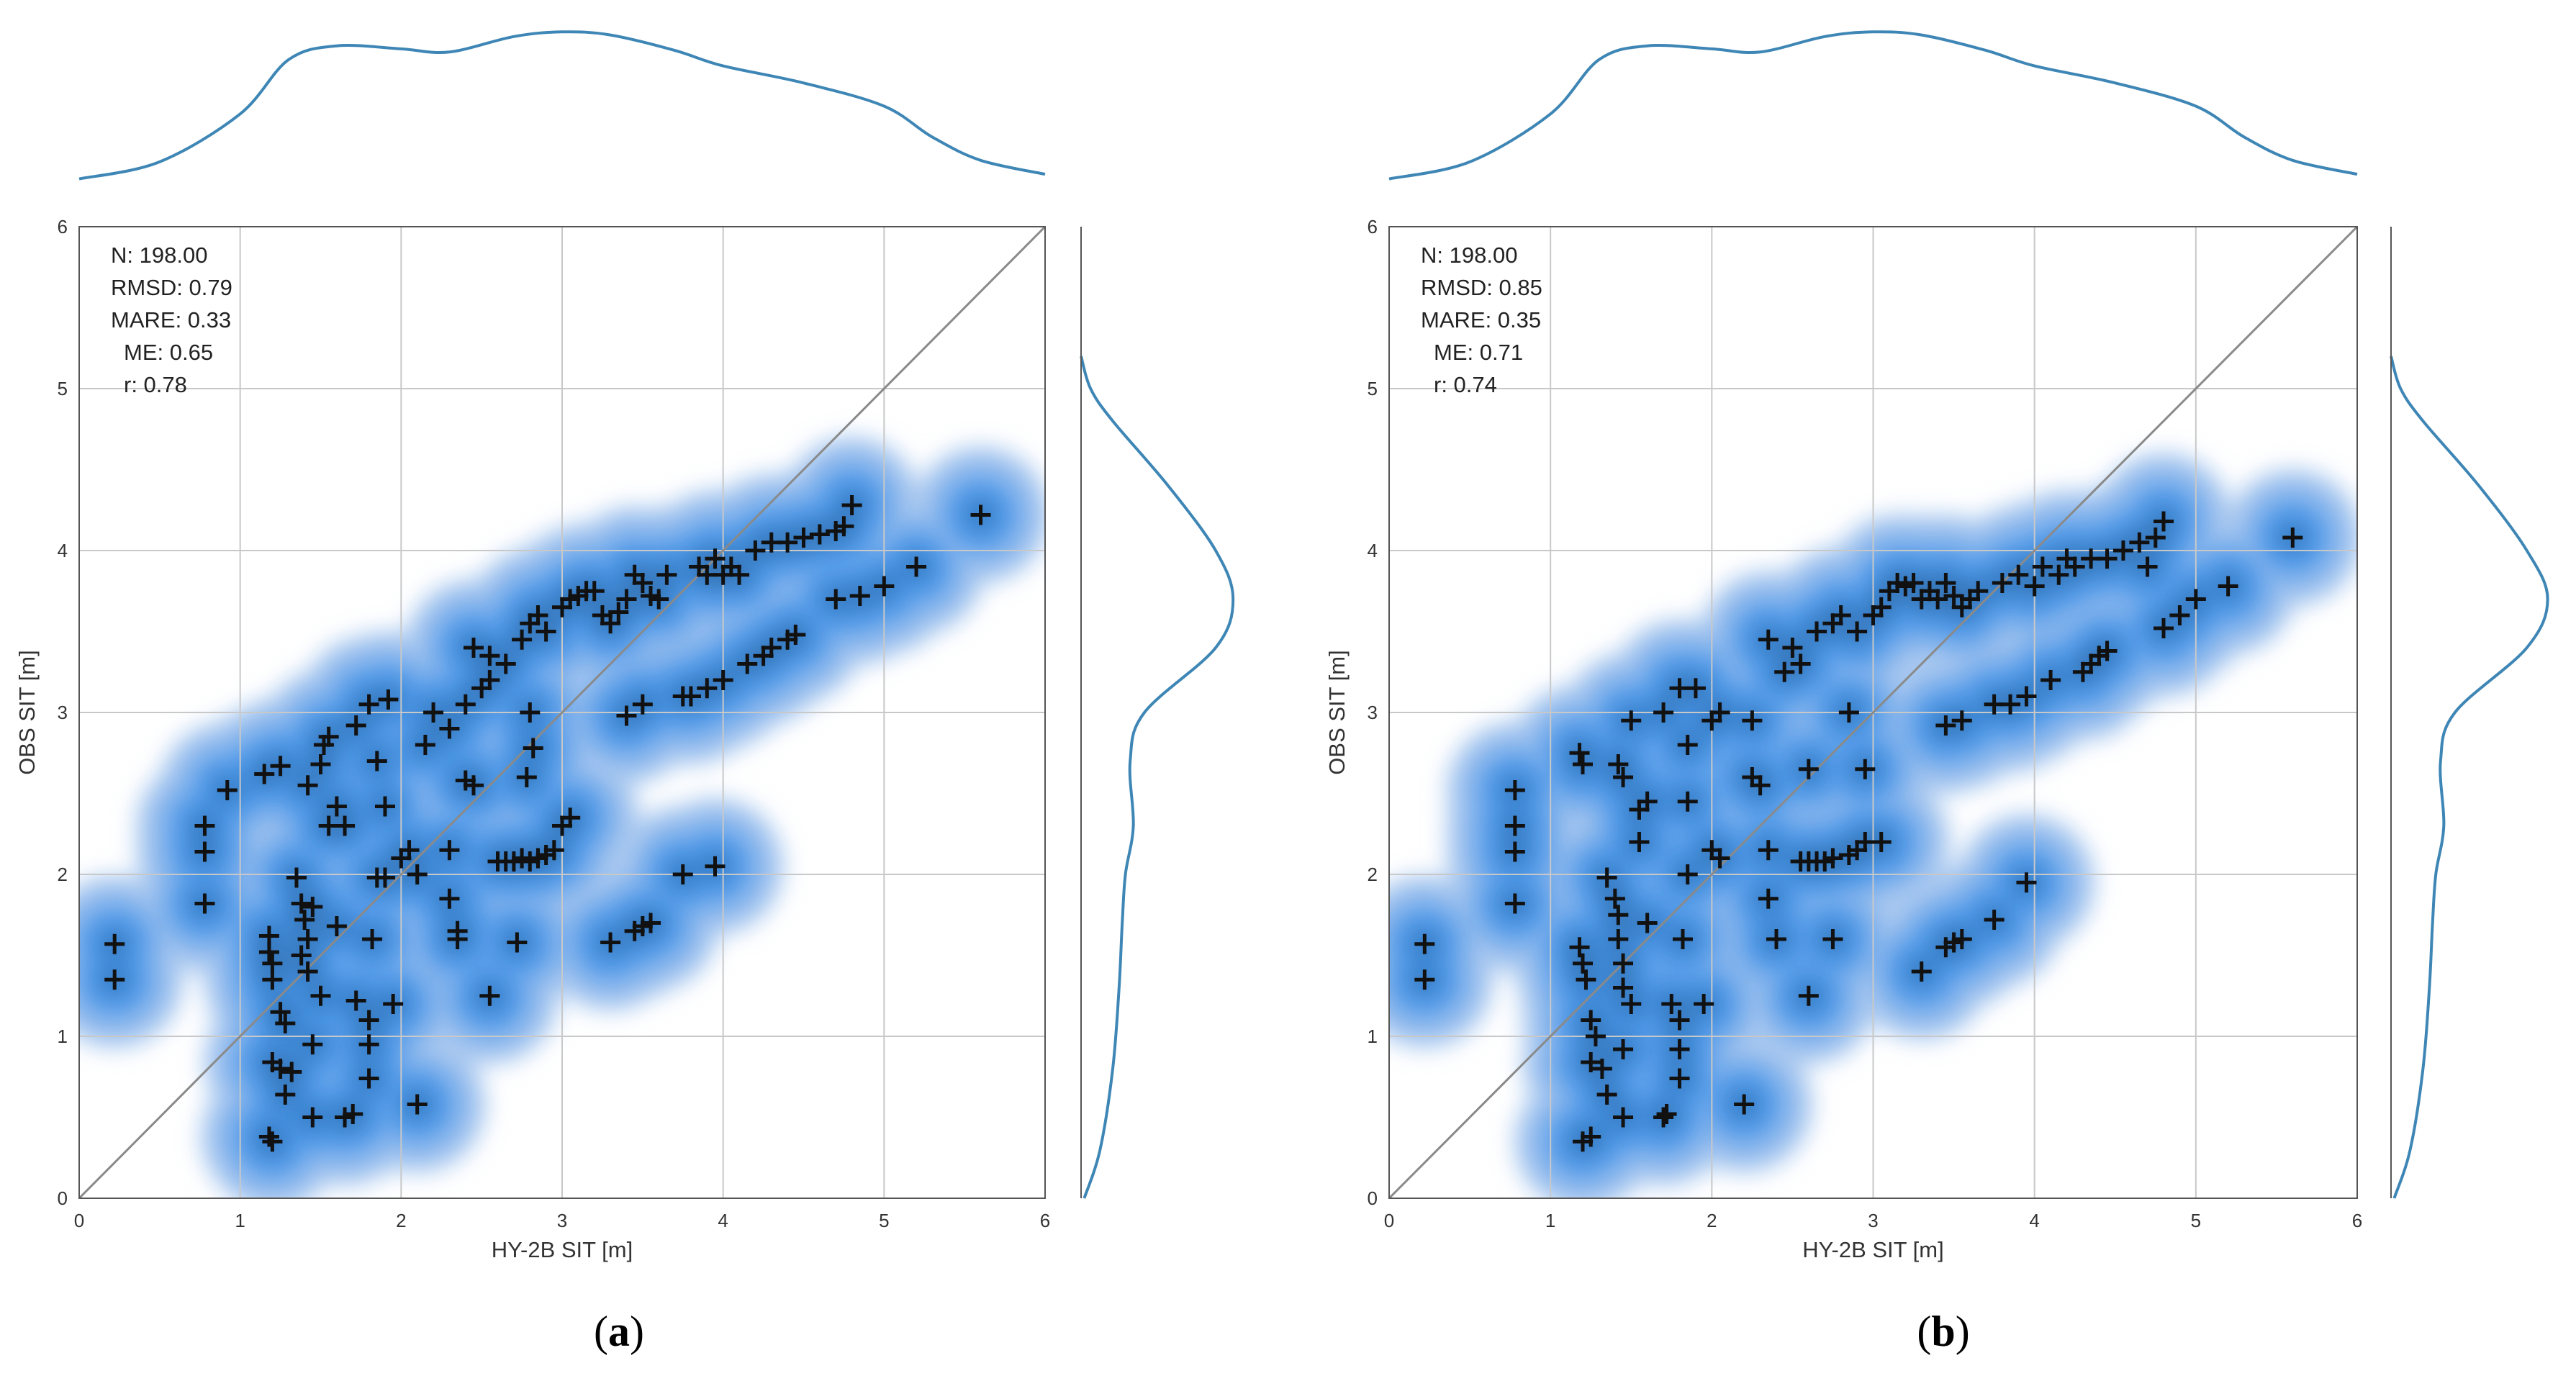 The image size is (2576, 1394). Describe the element at coordinates (619, 1332) in the screenshot. I see `panel-label: (a)` at that location.